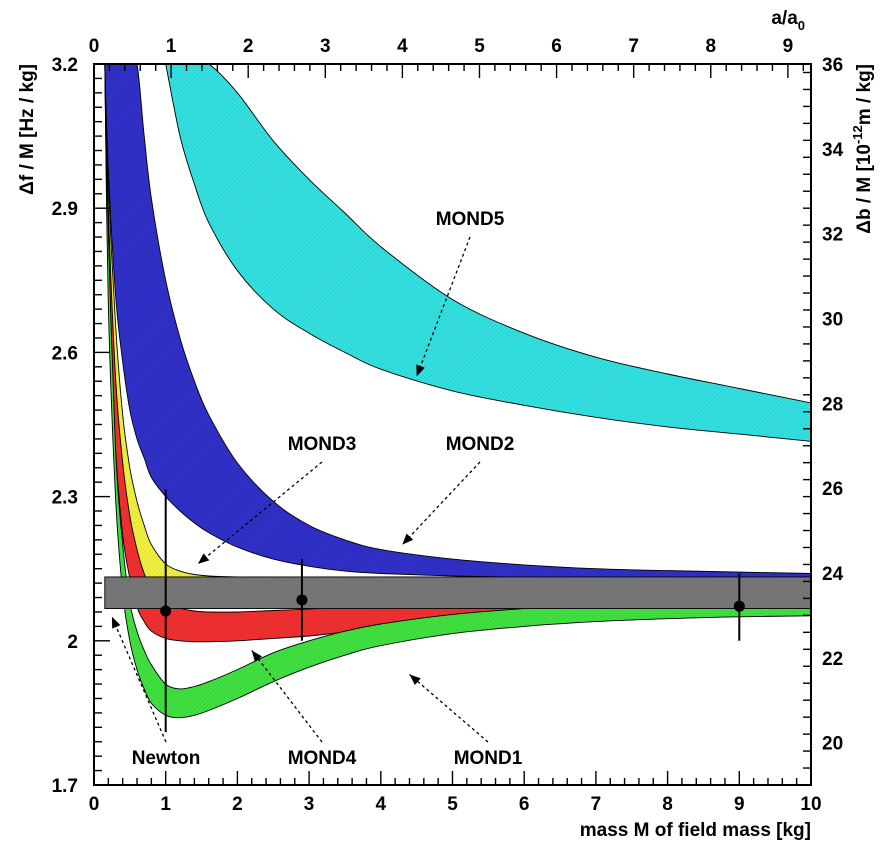 Image resolution: width=889 pixels, height=846 pixels. I want to click on arrow-mond5, so click(443, 306).